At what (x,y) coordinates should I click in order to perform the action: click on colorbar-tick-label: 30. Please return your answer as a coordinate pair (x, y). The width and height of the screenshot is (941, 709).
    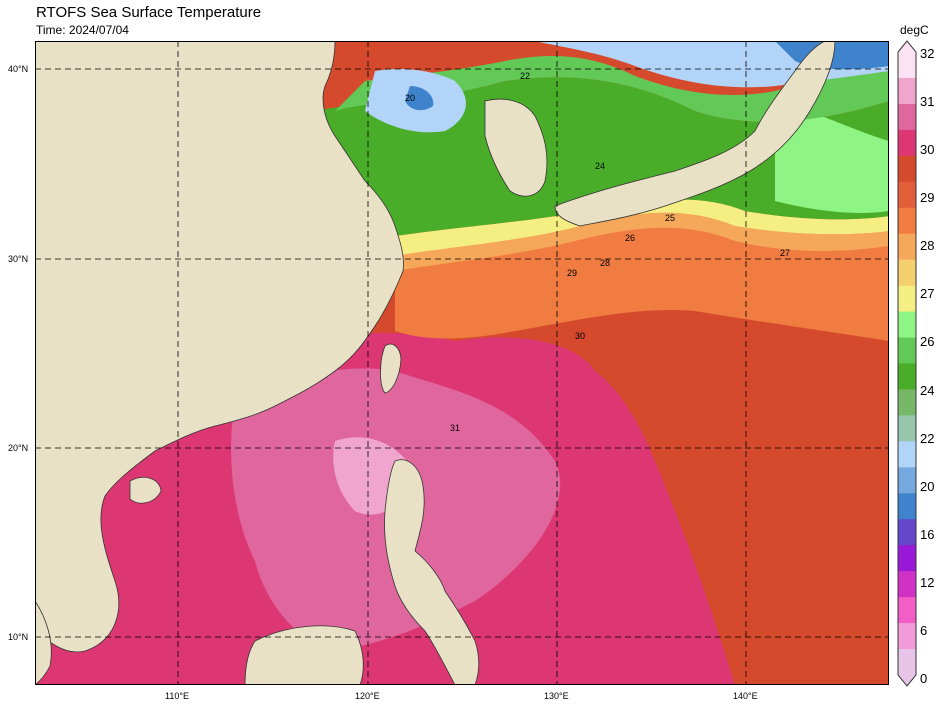
    Looking at the image, I should click on (927, 150).